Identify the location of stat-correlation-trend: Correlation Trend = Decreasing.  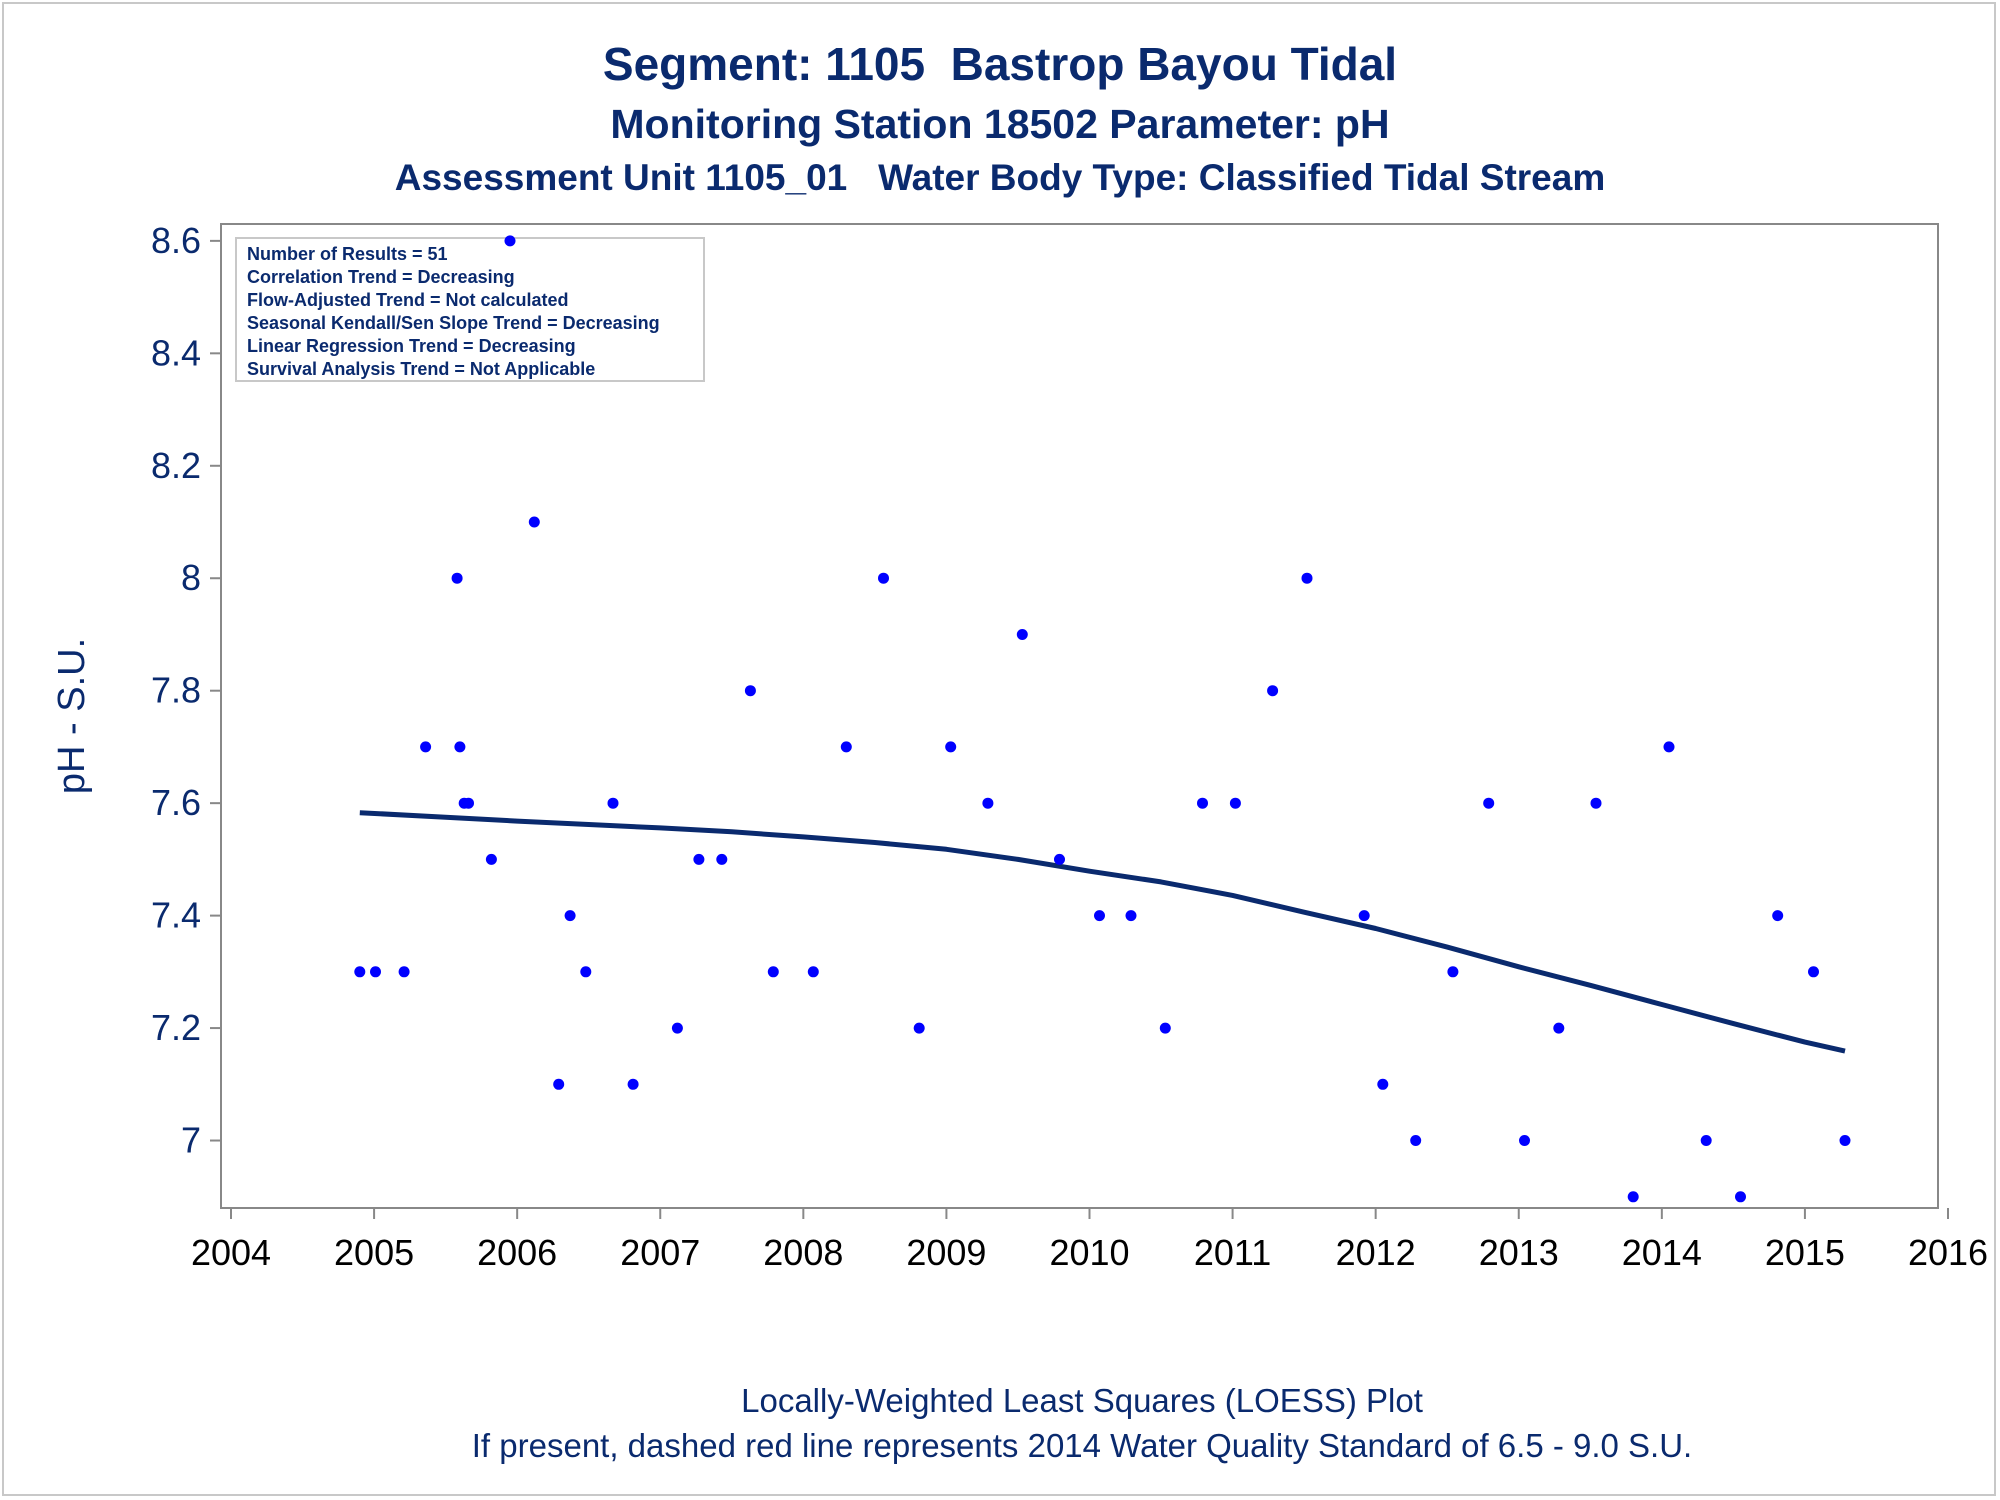
(381, 277).